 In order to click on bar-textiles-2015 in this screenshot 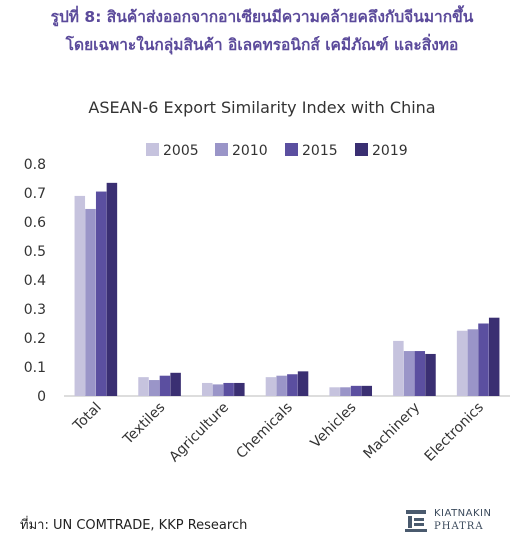, I will do `click(165, 385)`.